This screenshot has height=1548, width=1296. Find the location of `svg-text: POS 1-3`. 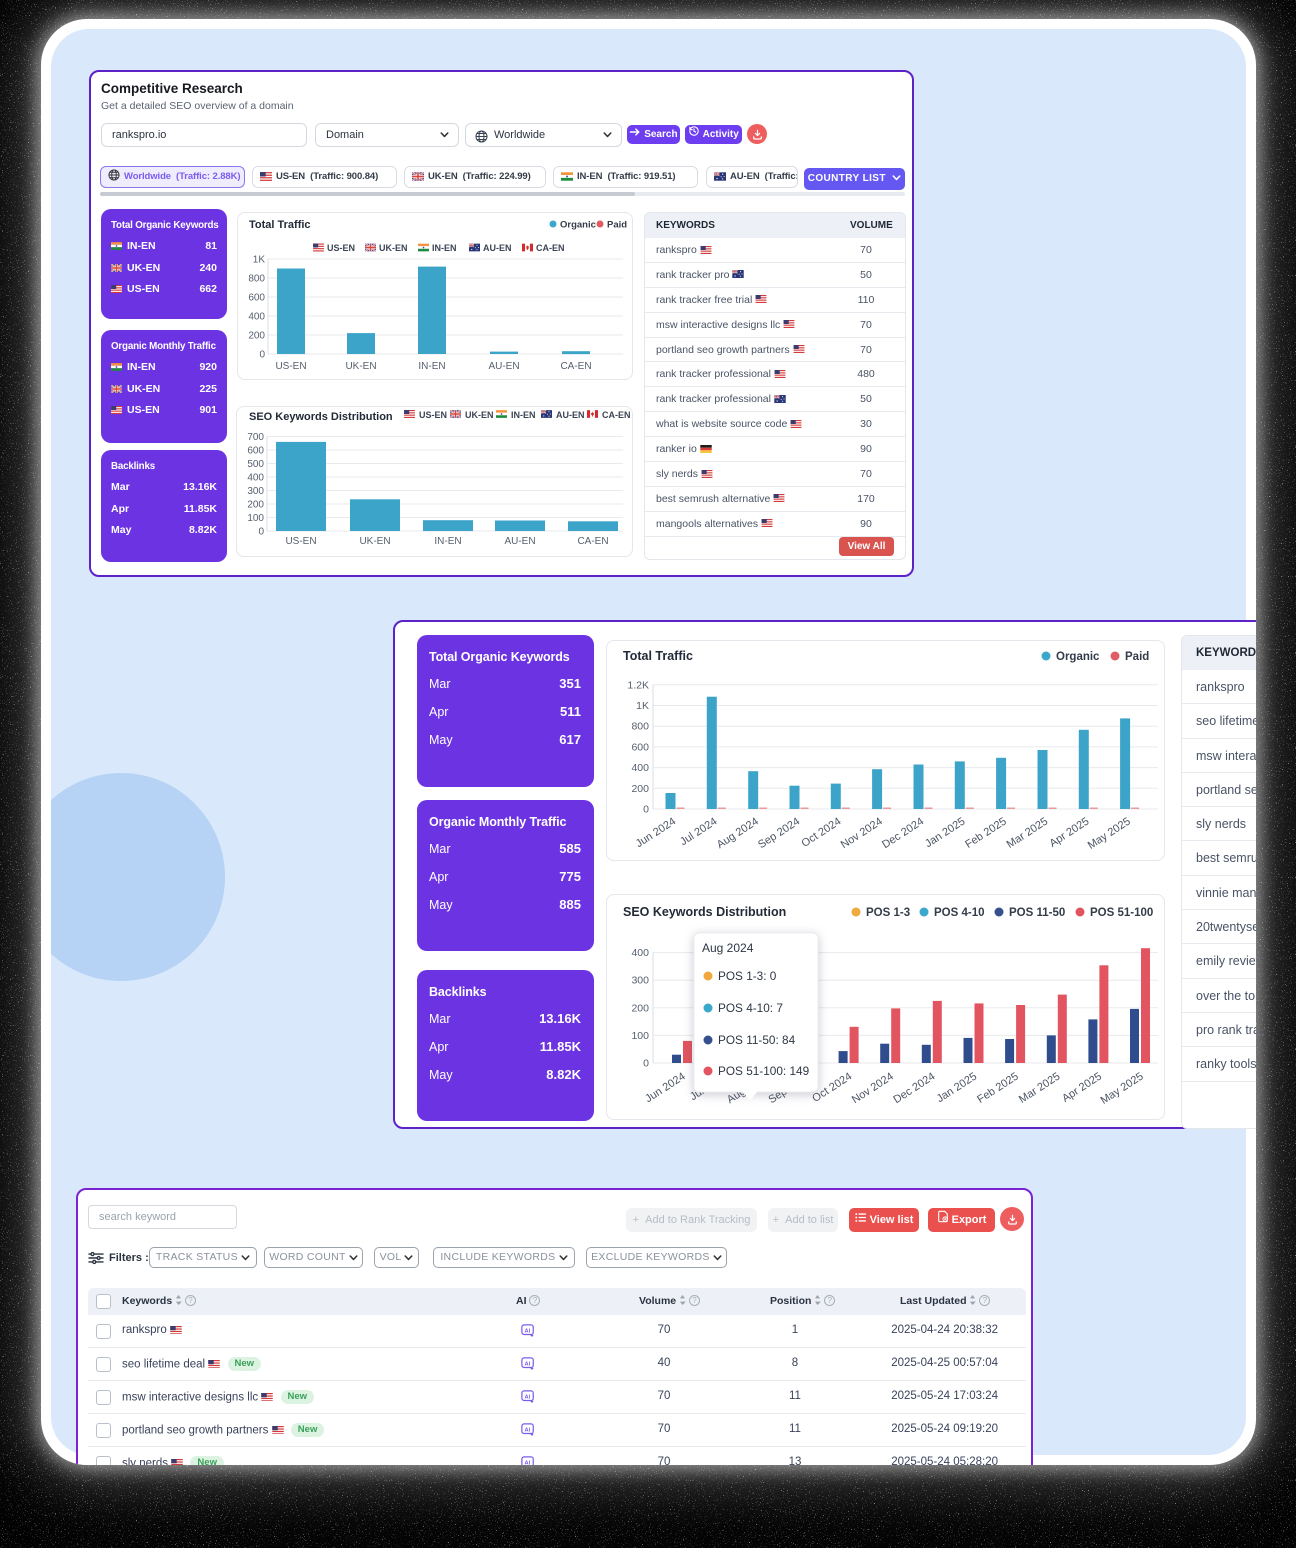

svg-text: POS 1-3 is located at coordinates (888, 913).